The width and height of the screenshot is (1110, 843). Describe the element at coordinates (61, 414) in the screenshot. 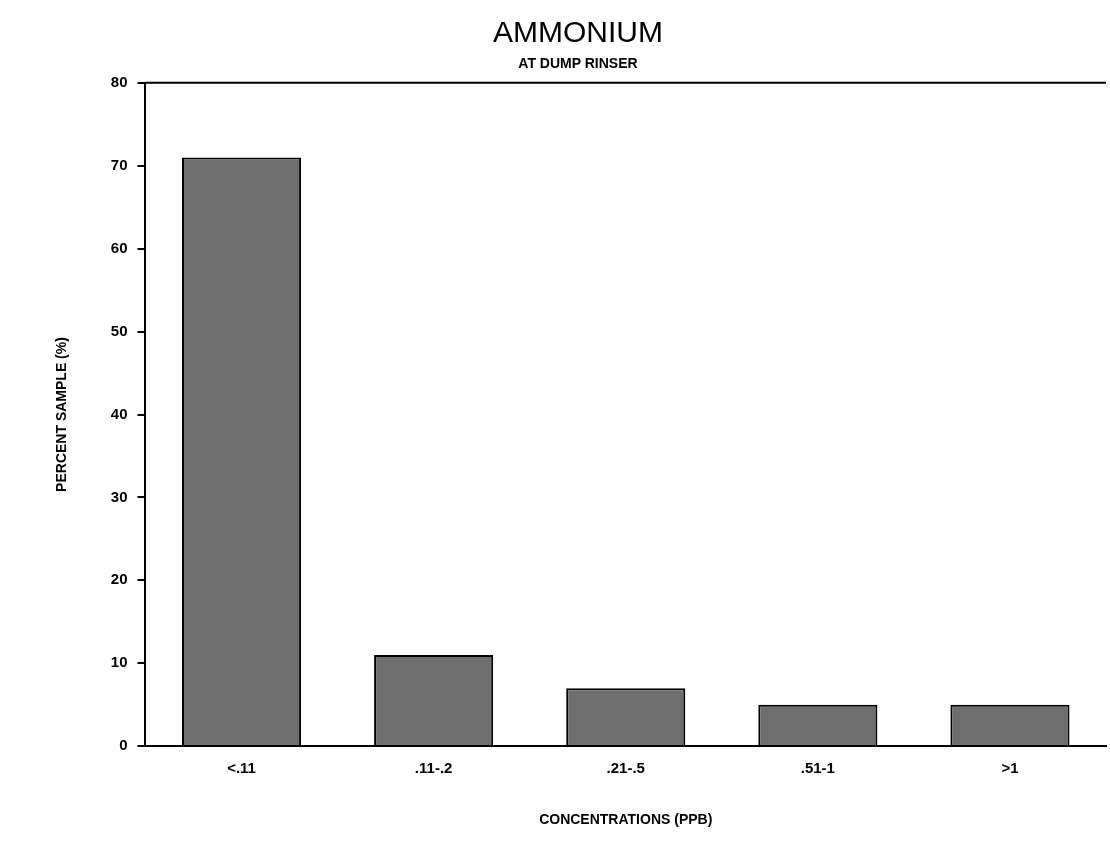

I see `y-axis-title: PERCENT SAMPLE (%)` at that location.